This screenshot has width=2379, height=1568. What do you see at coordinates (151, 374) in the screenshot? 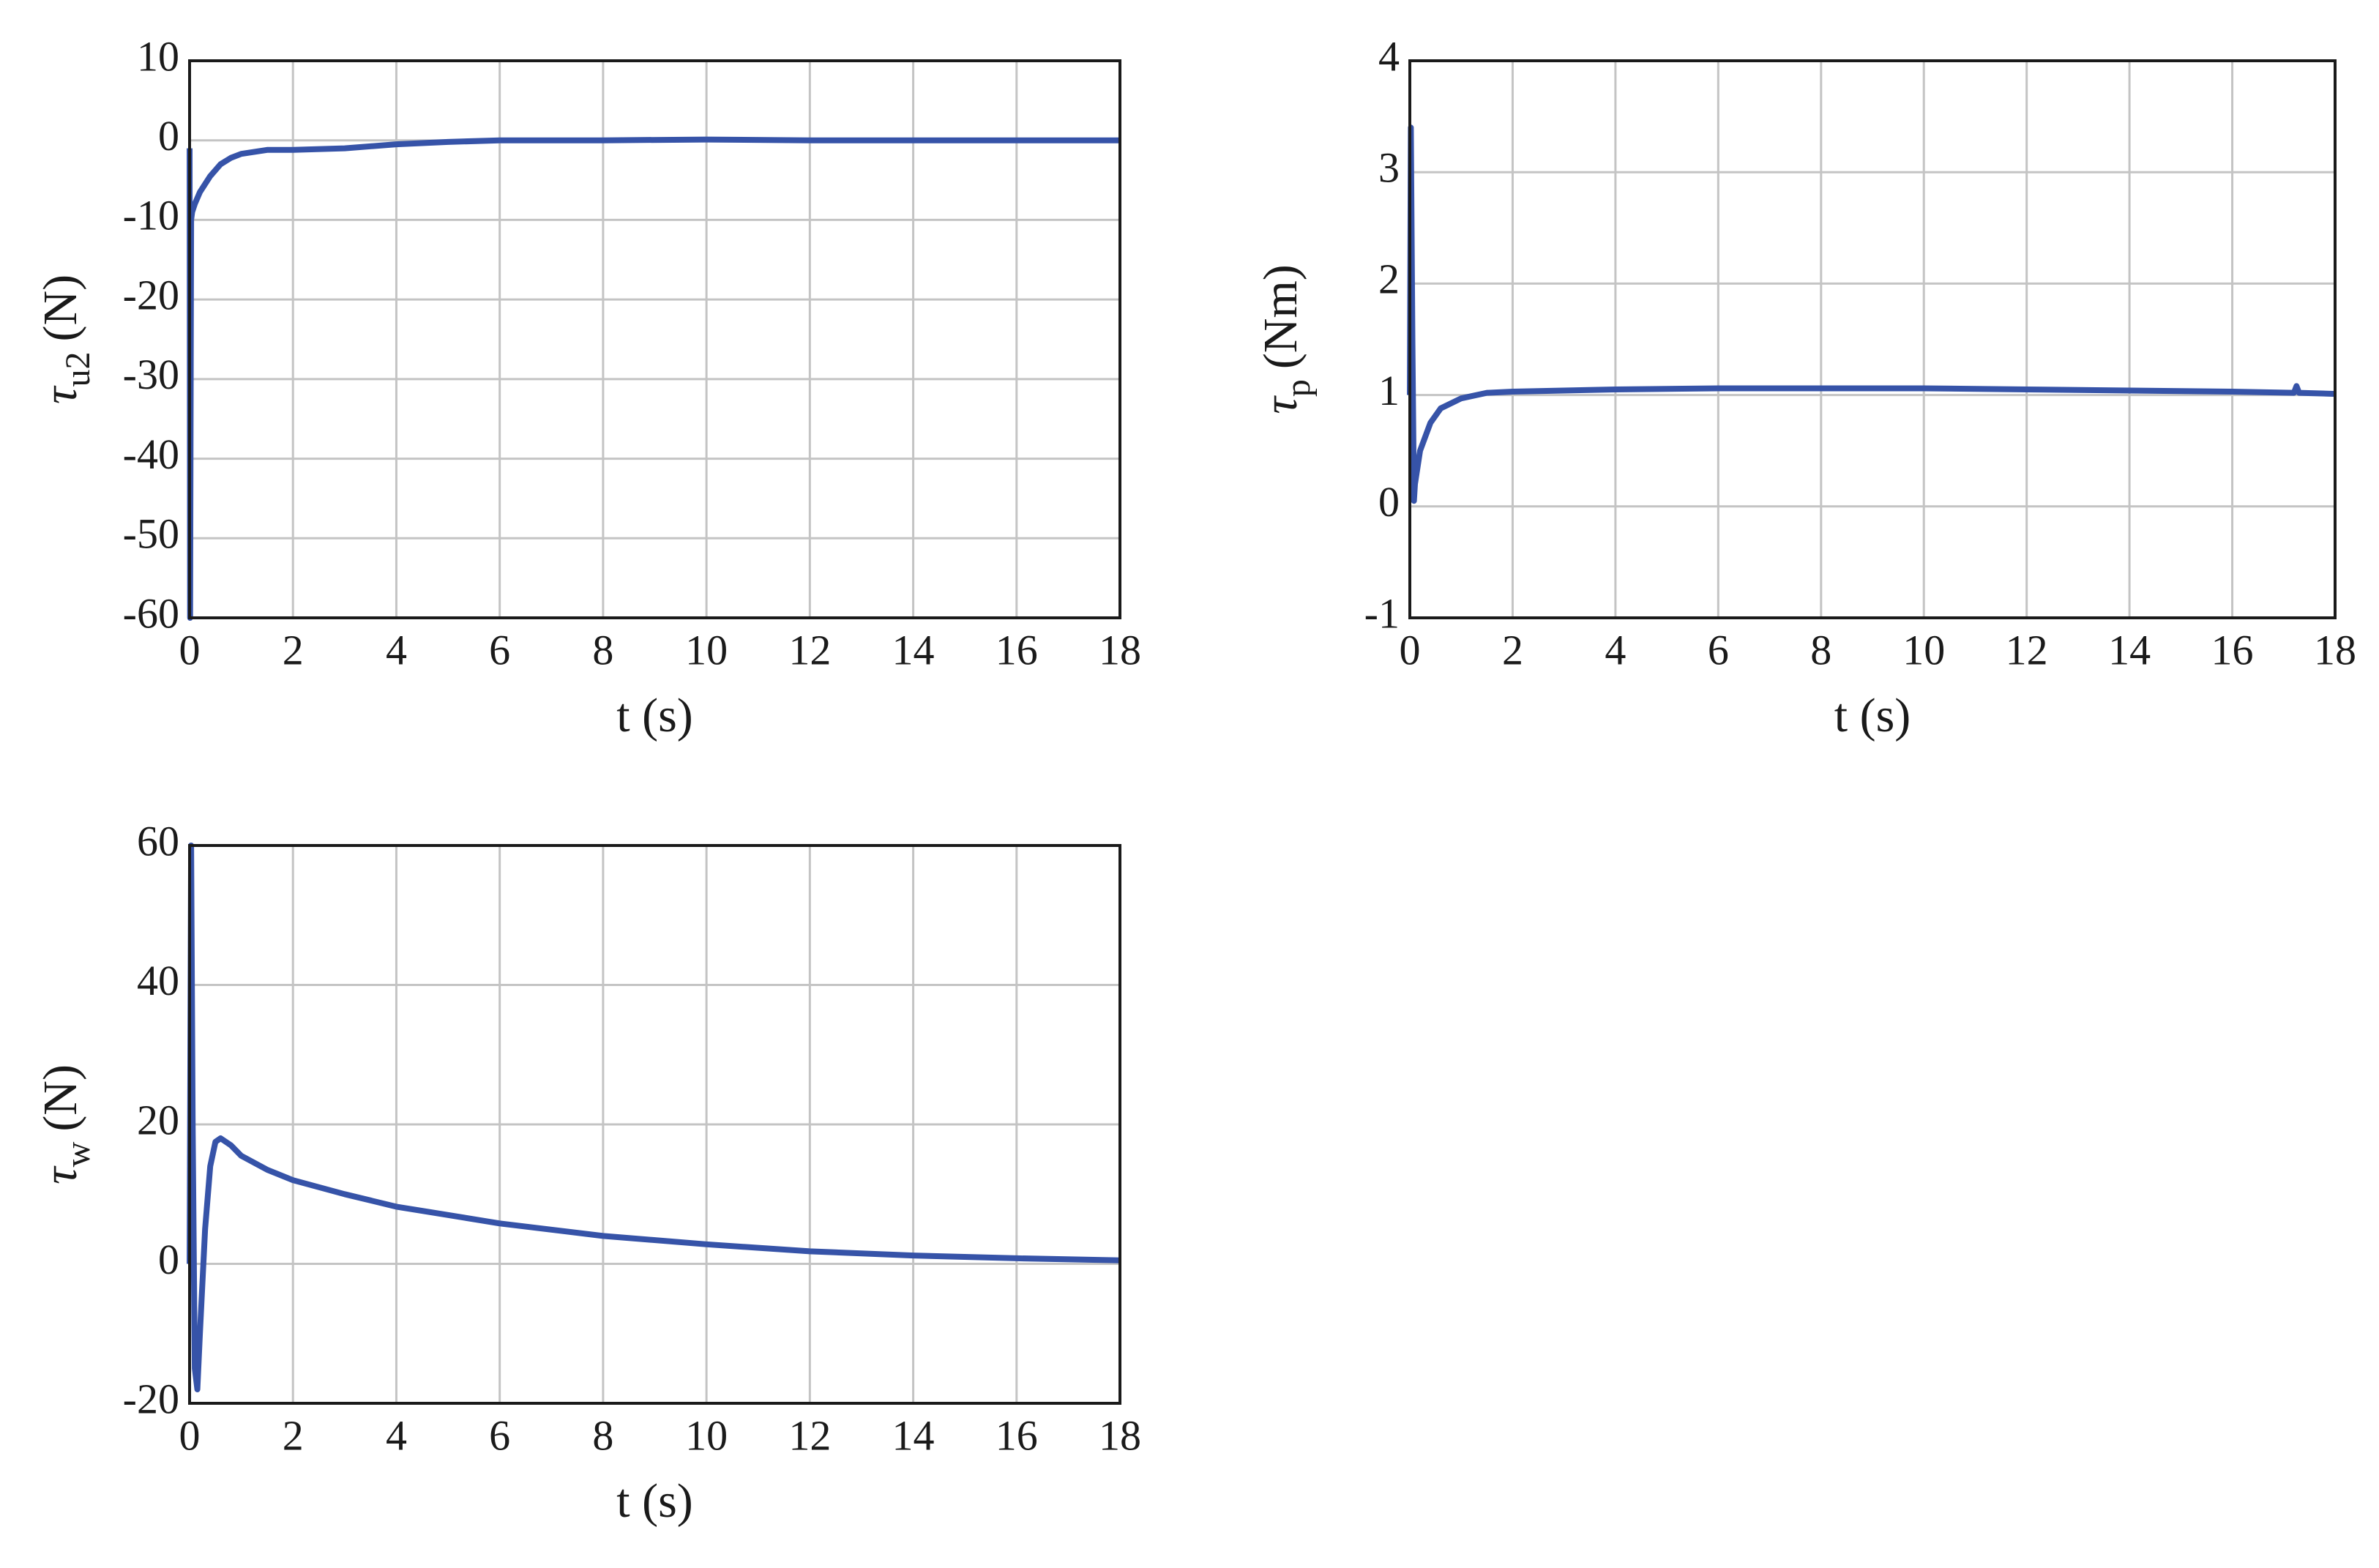
I see `y-tick-label: -30` at bounding box center [151, 374].